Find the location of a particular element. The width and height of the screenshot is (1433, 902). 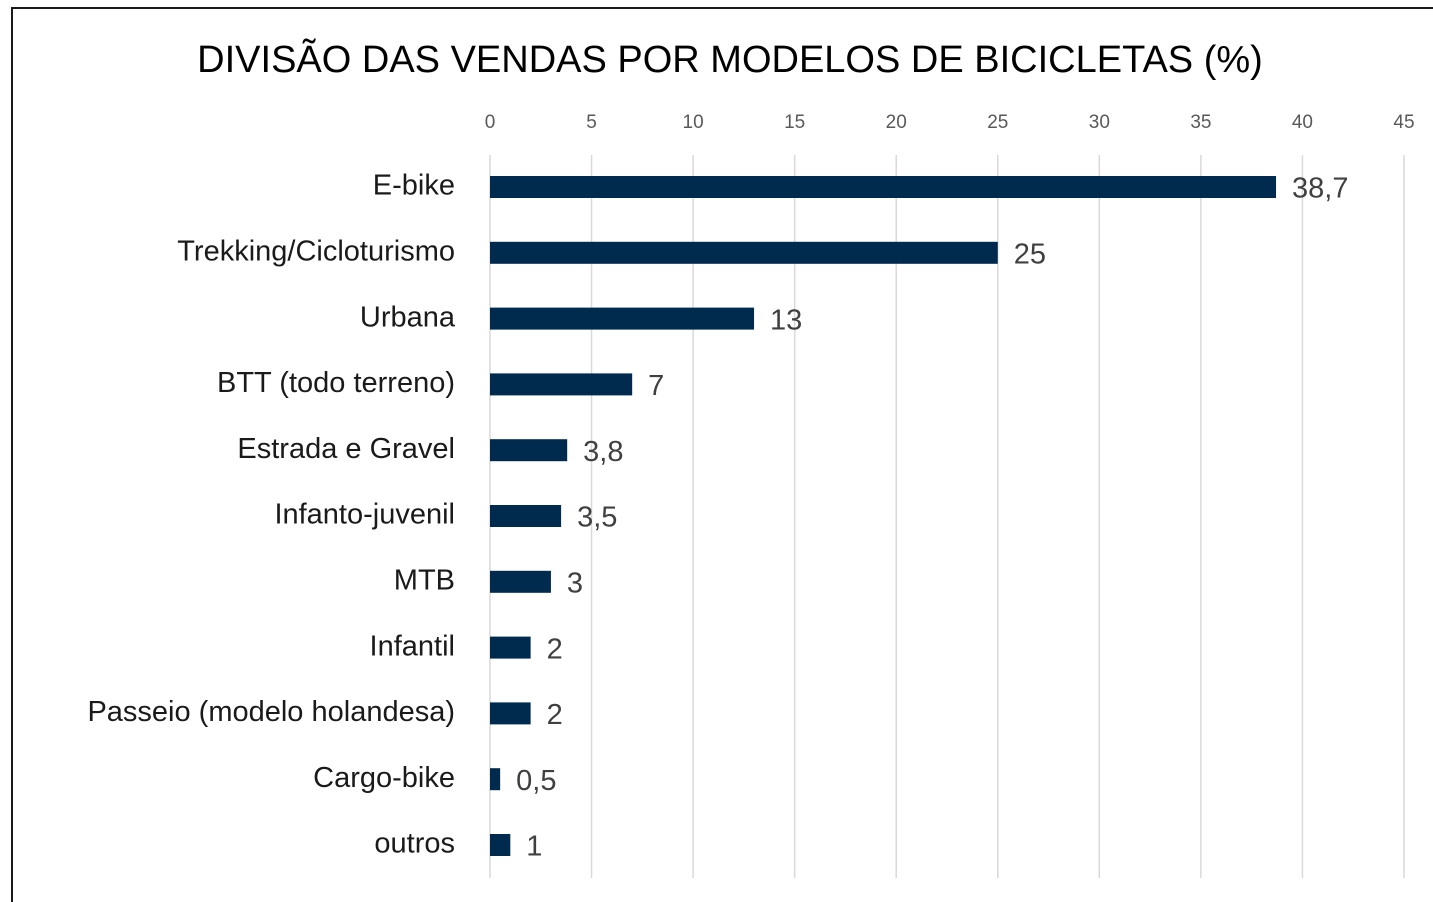

x-tick-label: 0 is located at coordinates (490, 122).